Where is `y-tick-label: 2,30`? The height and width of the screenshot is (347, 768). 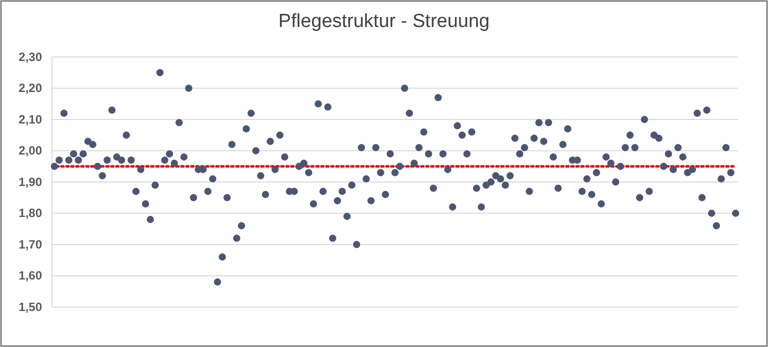
y-tick-label: 2,30 is located at coordinates (30, 57).